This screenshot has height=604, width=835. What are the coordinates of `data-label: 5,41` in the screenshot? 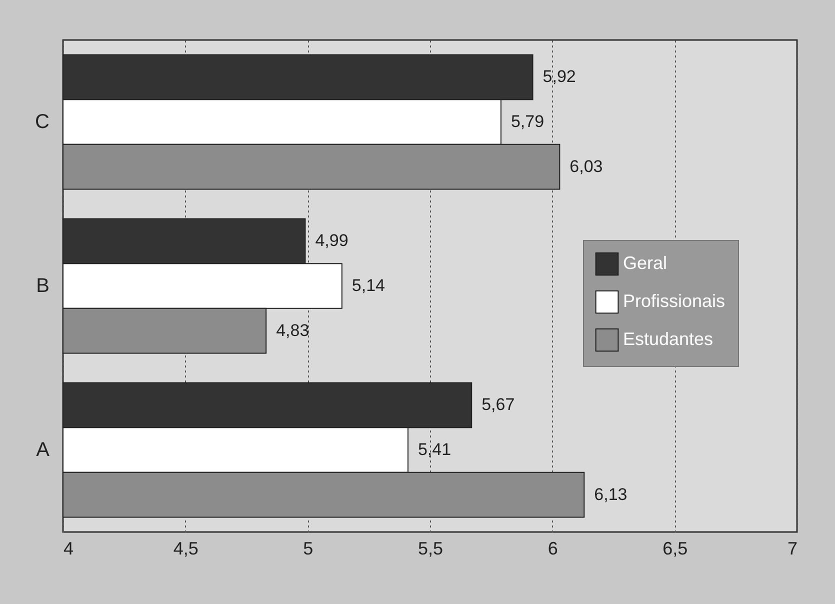 It's located at (435, 449).